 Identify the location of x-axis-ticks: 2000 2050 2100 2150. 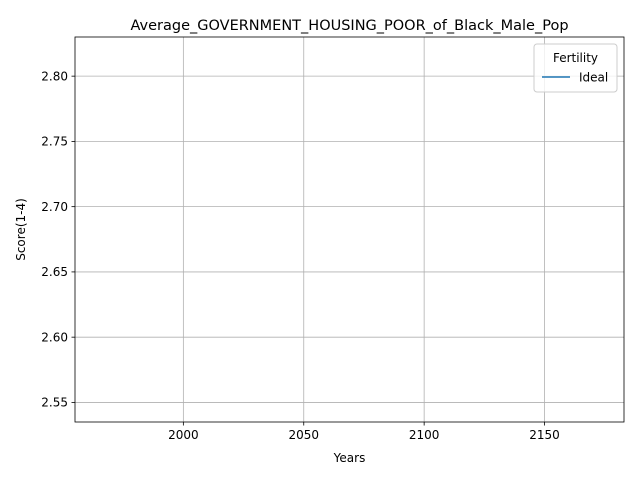
(364, 432).